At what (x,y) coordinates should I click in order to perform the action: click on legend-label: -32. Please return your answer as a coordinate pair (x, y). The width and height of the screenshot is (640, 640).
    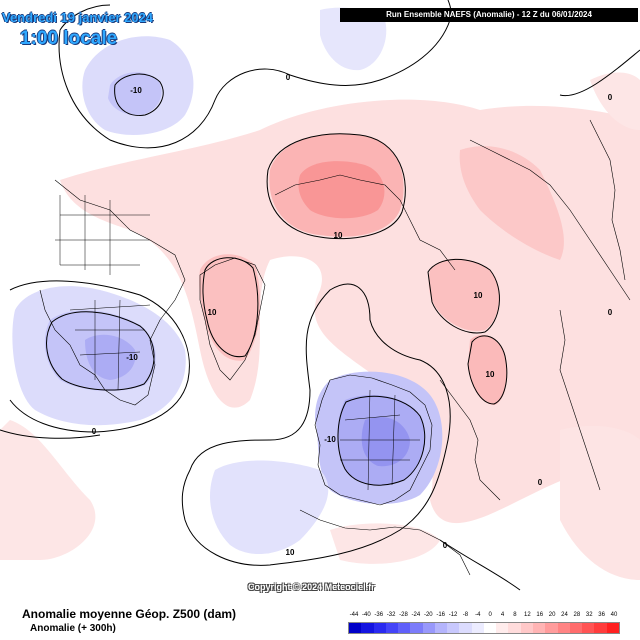
    Looking at the image, I should click on (391, 615).